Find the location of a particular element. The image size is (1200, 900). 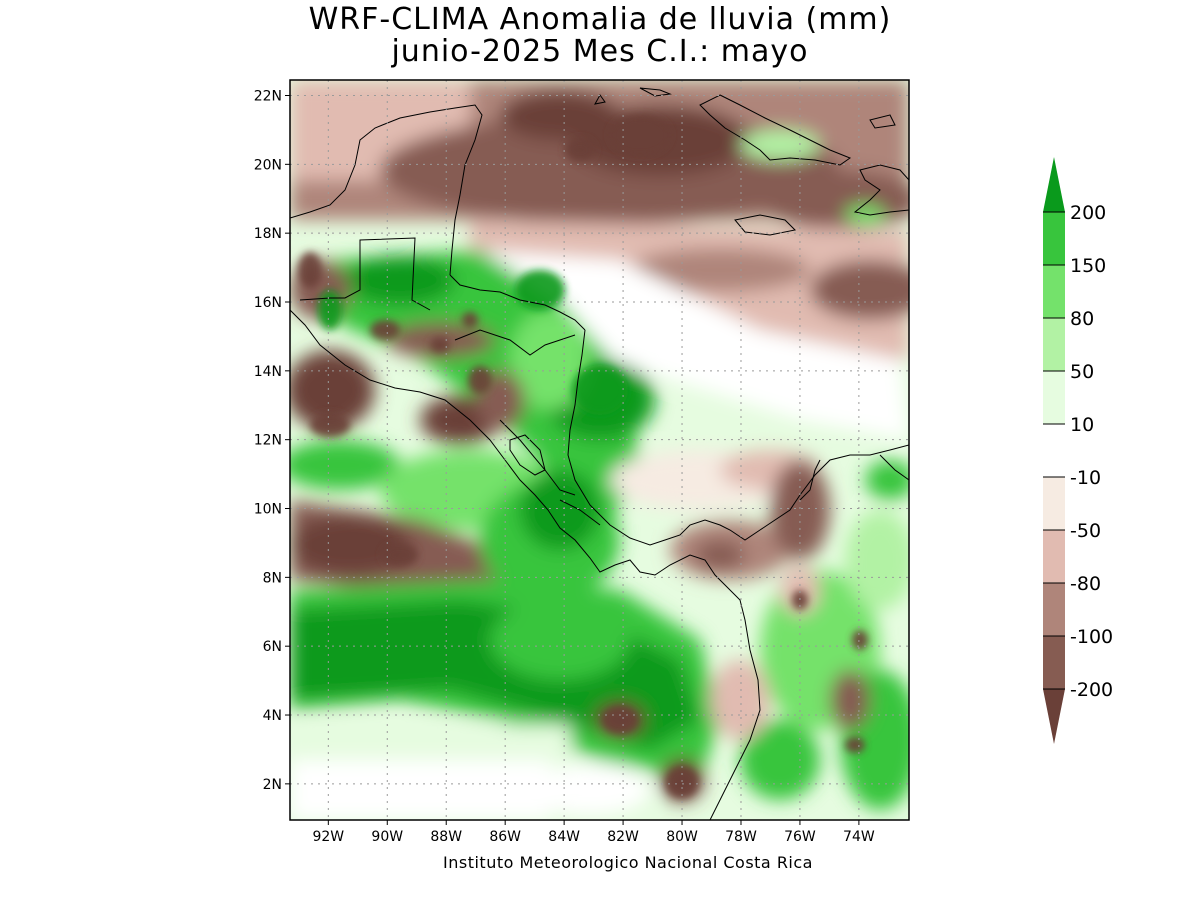

lon-tick-label: 86W is located at coordinates (505, 837).